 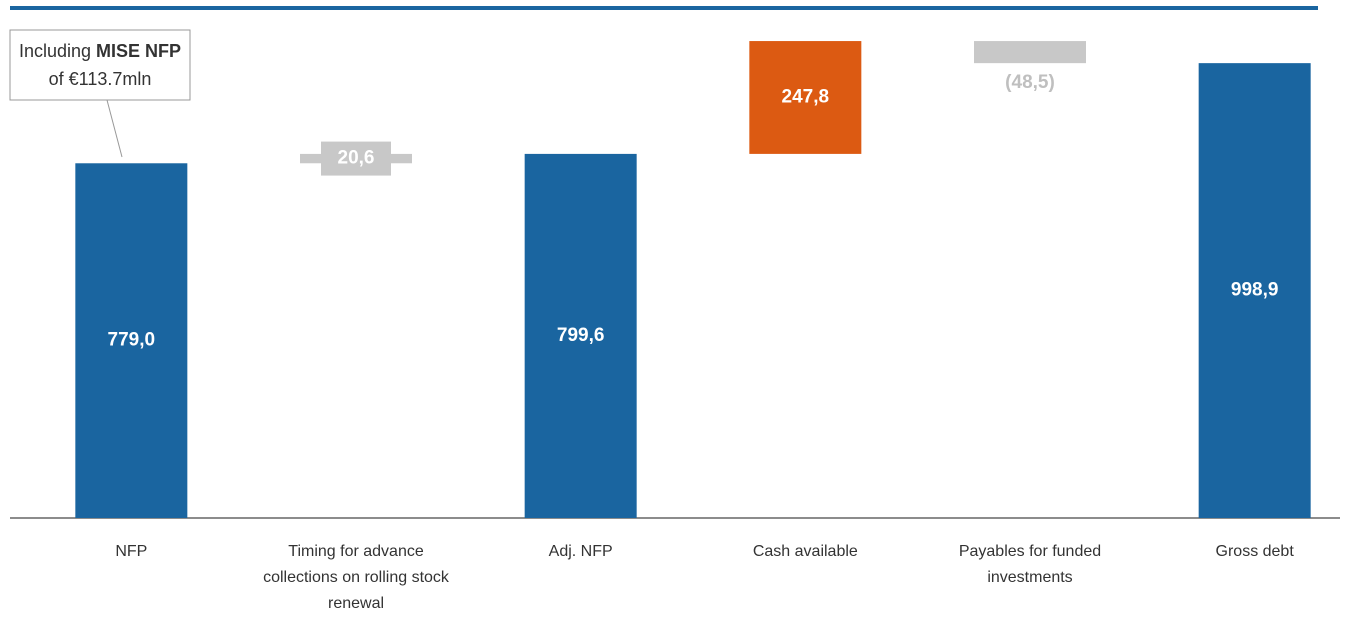 What do you see at coordinates (131, 551) in the screenshot?
I see `x-tick-label: NFP` at bounding box center [131, 551].